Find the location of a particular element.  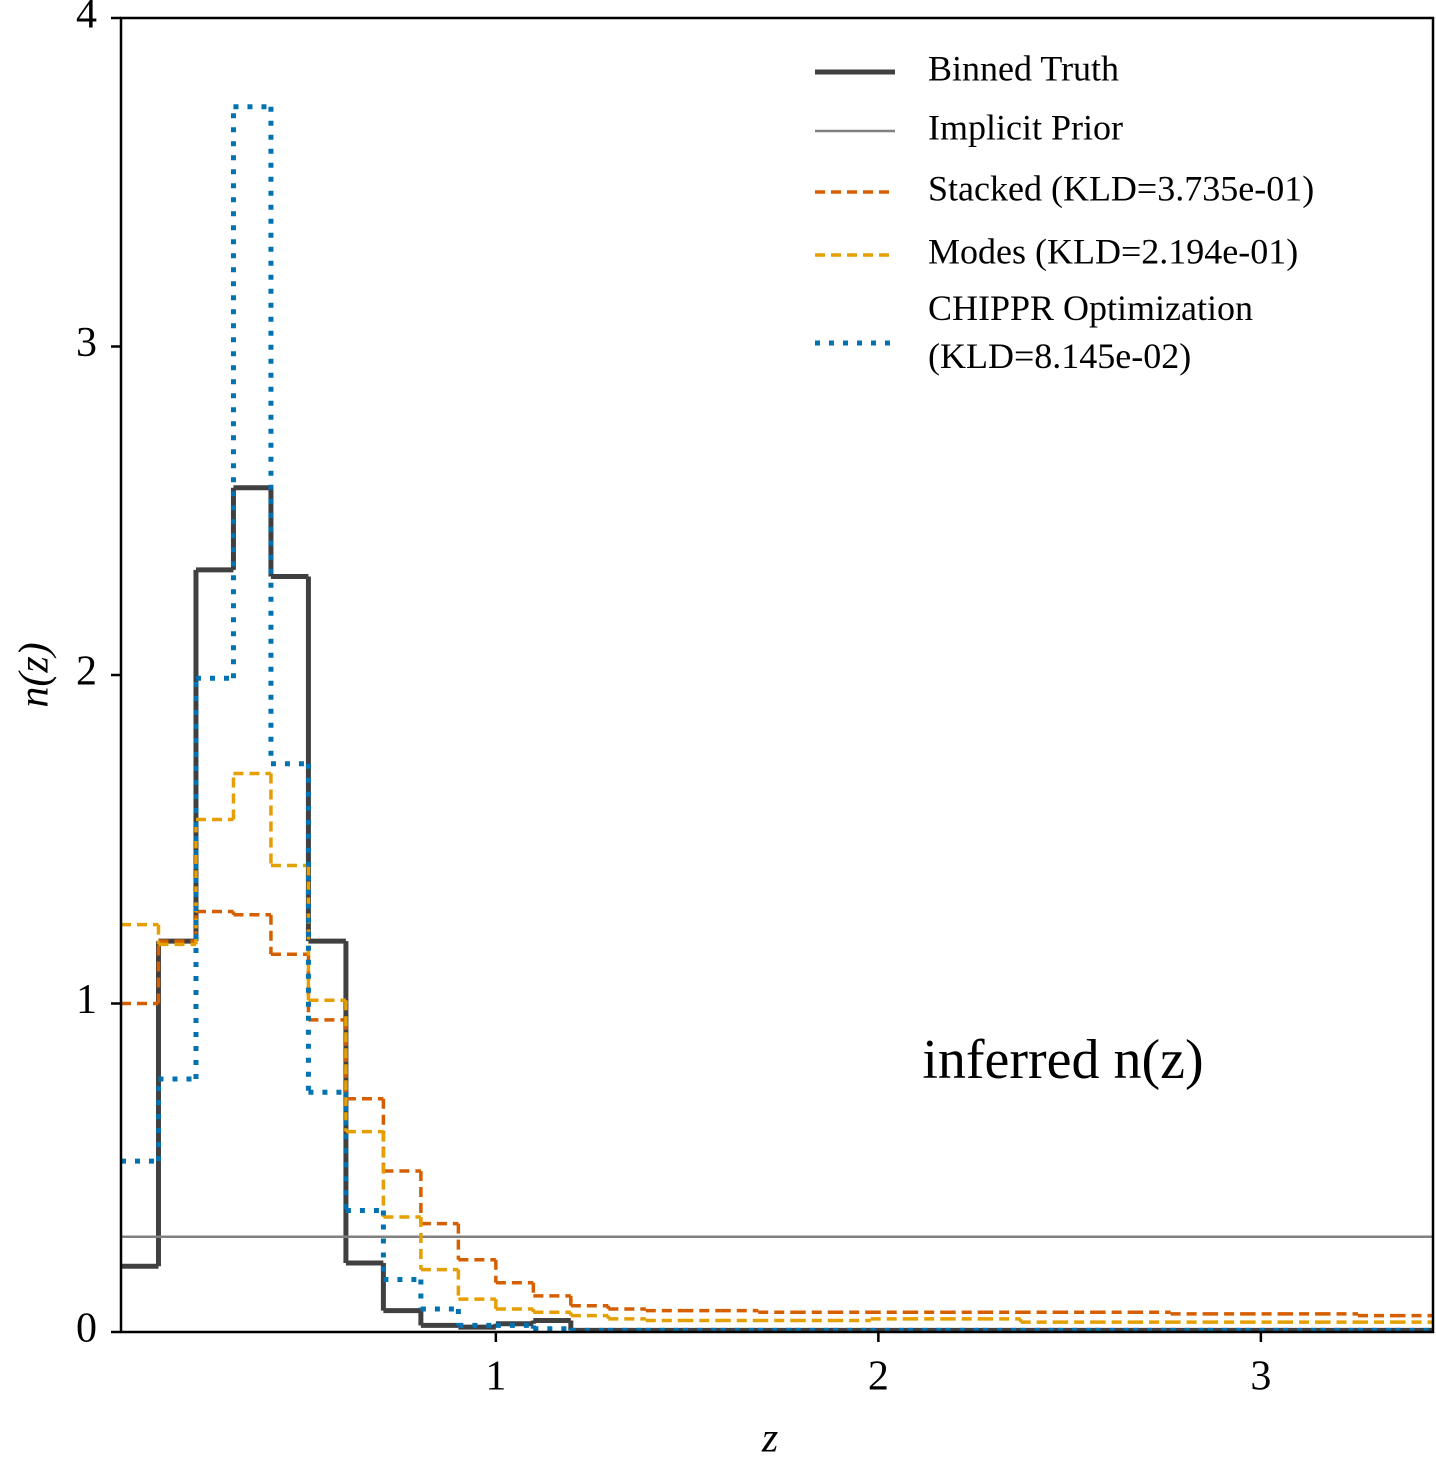

y-tick-label: 0 is located at coordinates (86, 1329).